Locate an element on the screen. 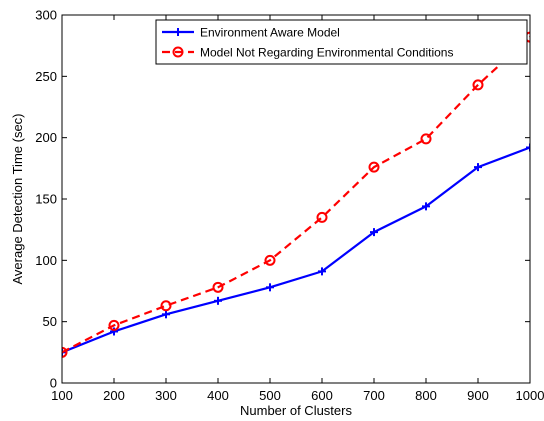  y-tick-label: 200 is located at coordinates (46, 137).